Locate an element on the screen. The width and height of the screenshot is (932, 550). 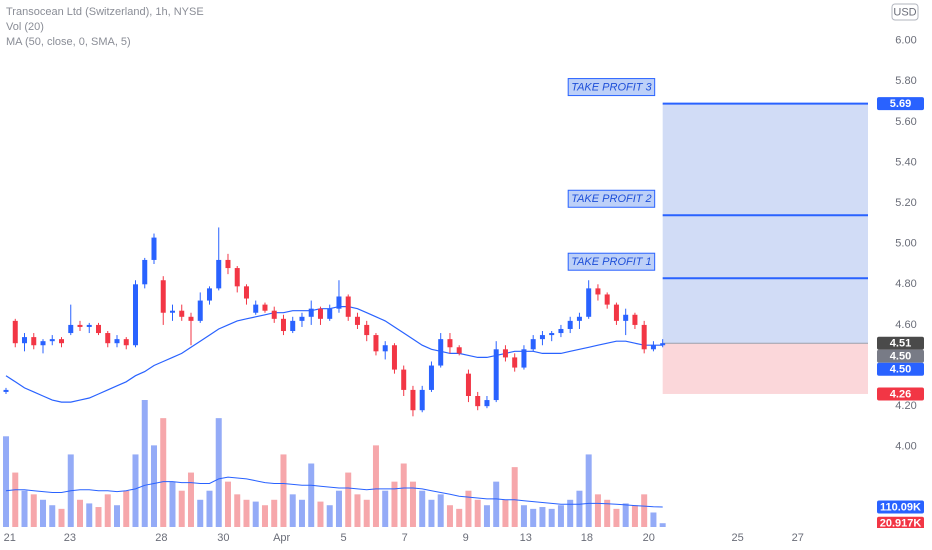
price-badge-label: 5.69 is located at coordinates (900, 104).